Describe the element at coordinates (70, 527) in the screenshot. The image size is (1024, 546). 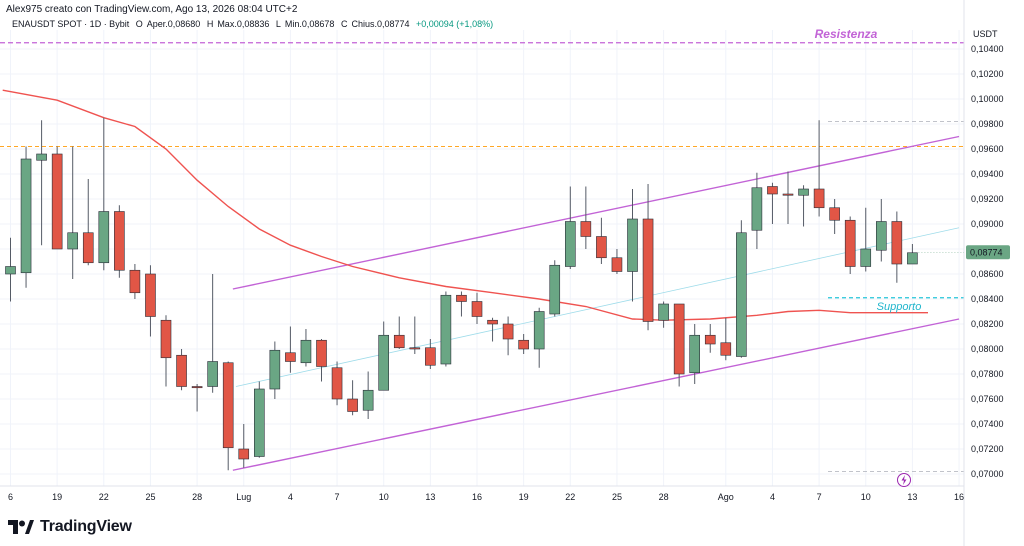
I see `tradingview-logo: TradingView` at that location.